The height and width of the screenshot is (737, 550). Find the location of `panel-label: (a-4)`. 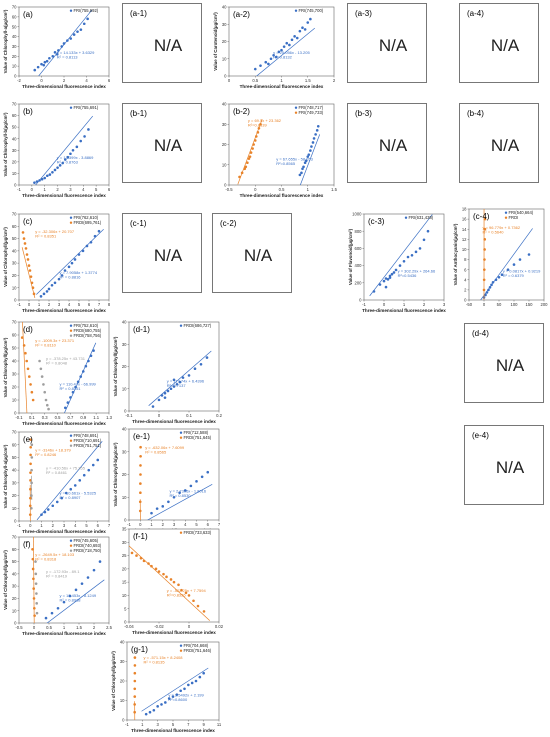

panel-label: (a-4) is located at coordinates (475, 13).